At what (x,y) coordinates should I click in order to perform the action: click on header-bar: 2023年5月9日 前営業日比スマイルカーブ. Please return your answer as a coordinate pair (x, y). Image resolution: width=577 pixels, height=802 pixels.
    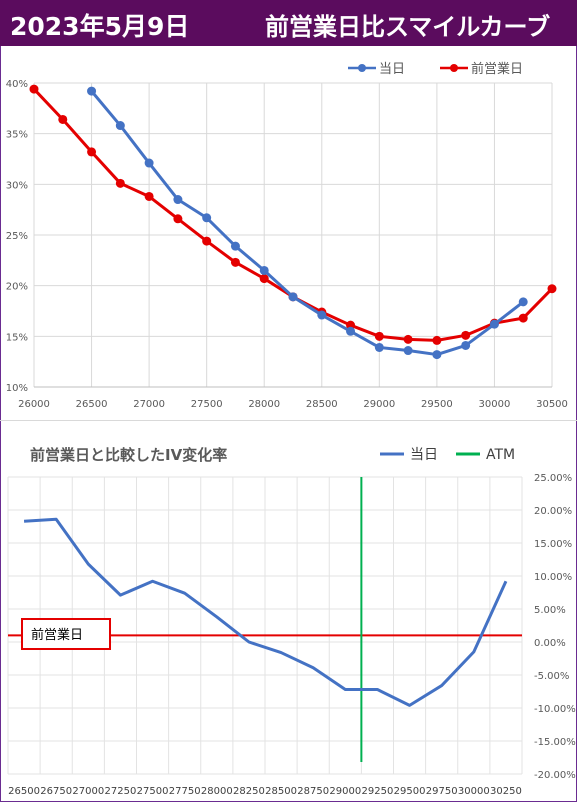
    Looking at the image, I should click on (288, 23).